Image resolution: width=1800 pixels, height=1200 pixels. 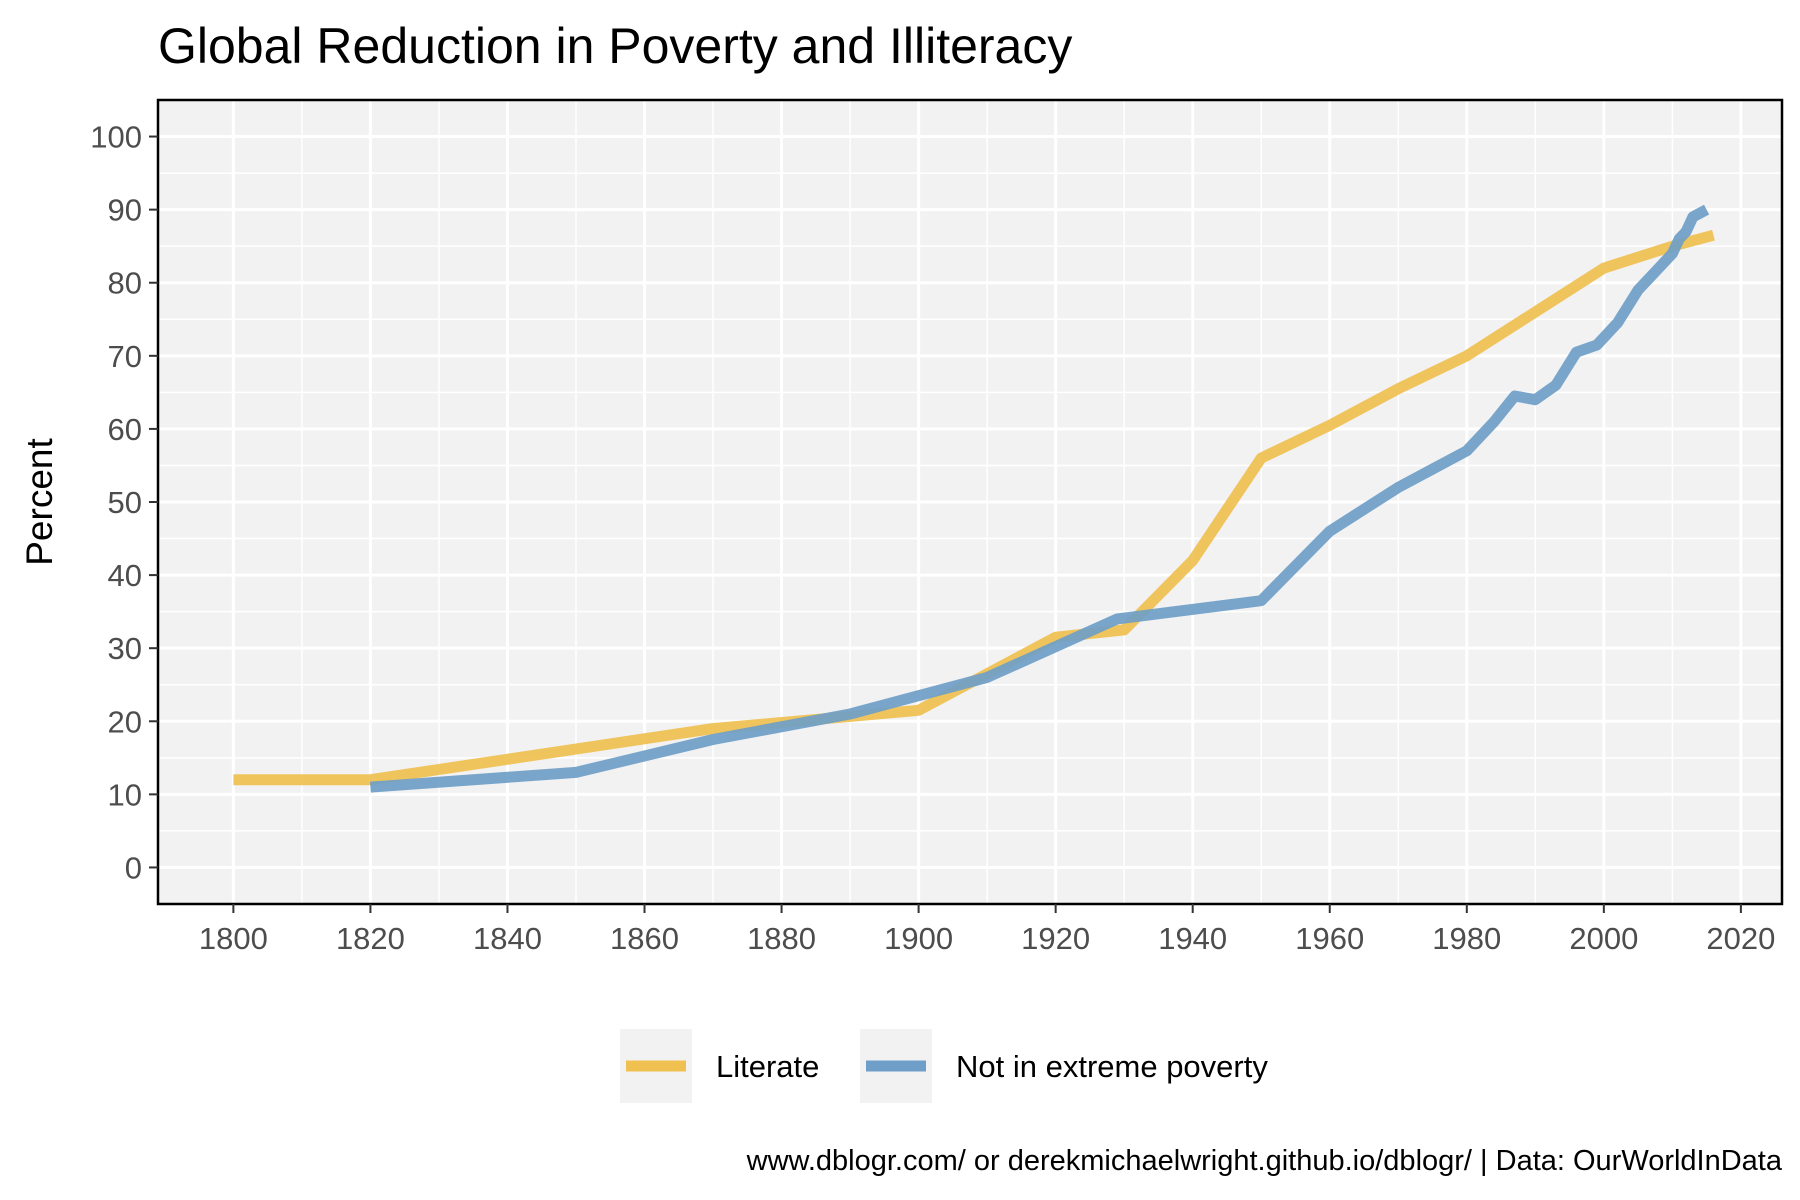 I want to click on legend: Literate Not in extreme poverty, so click(x=944, y=1066).